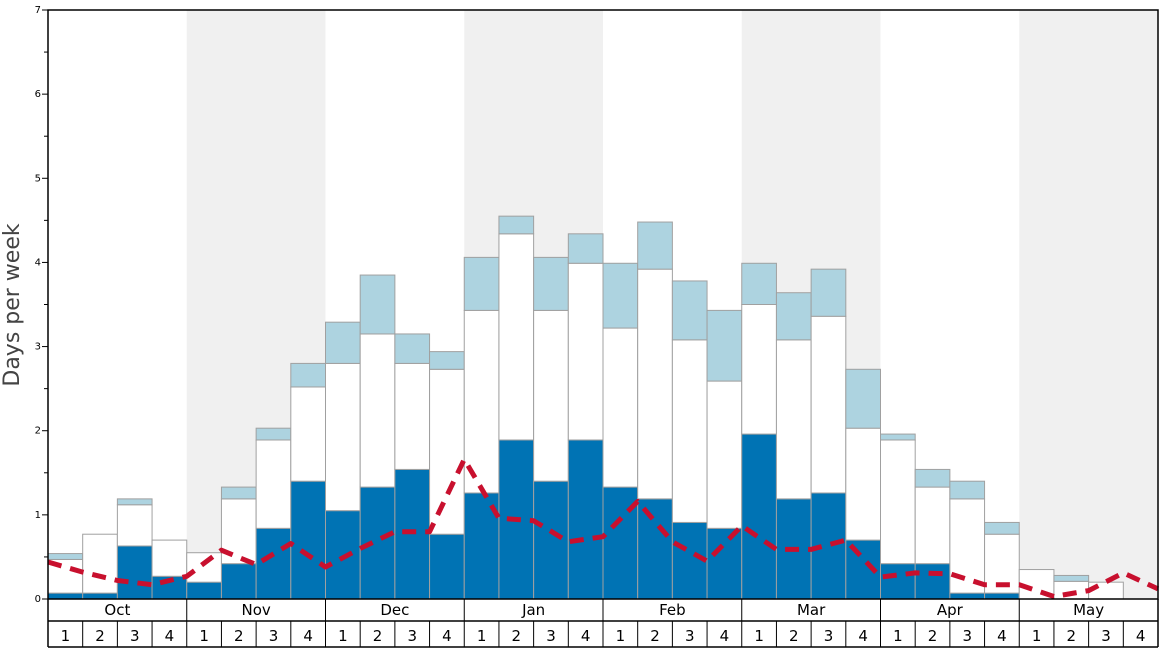 This screenshot has height=648, width=1168. I want to click on month-label-apr: Apr, so click(950, 610).